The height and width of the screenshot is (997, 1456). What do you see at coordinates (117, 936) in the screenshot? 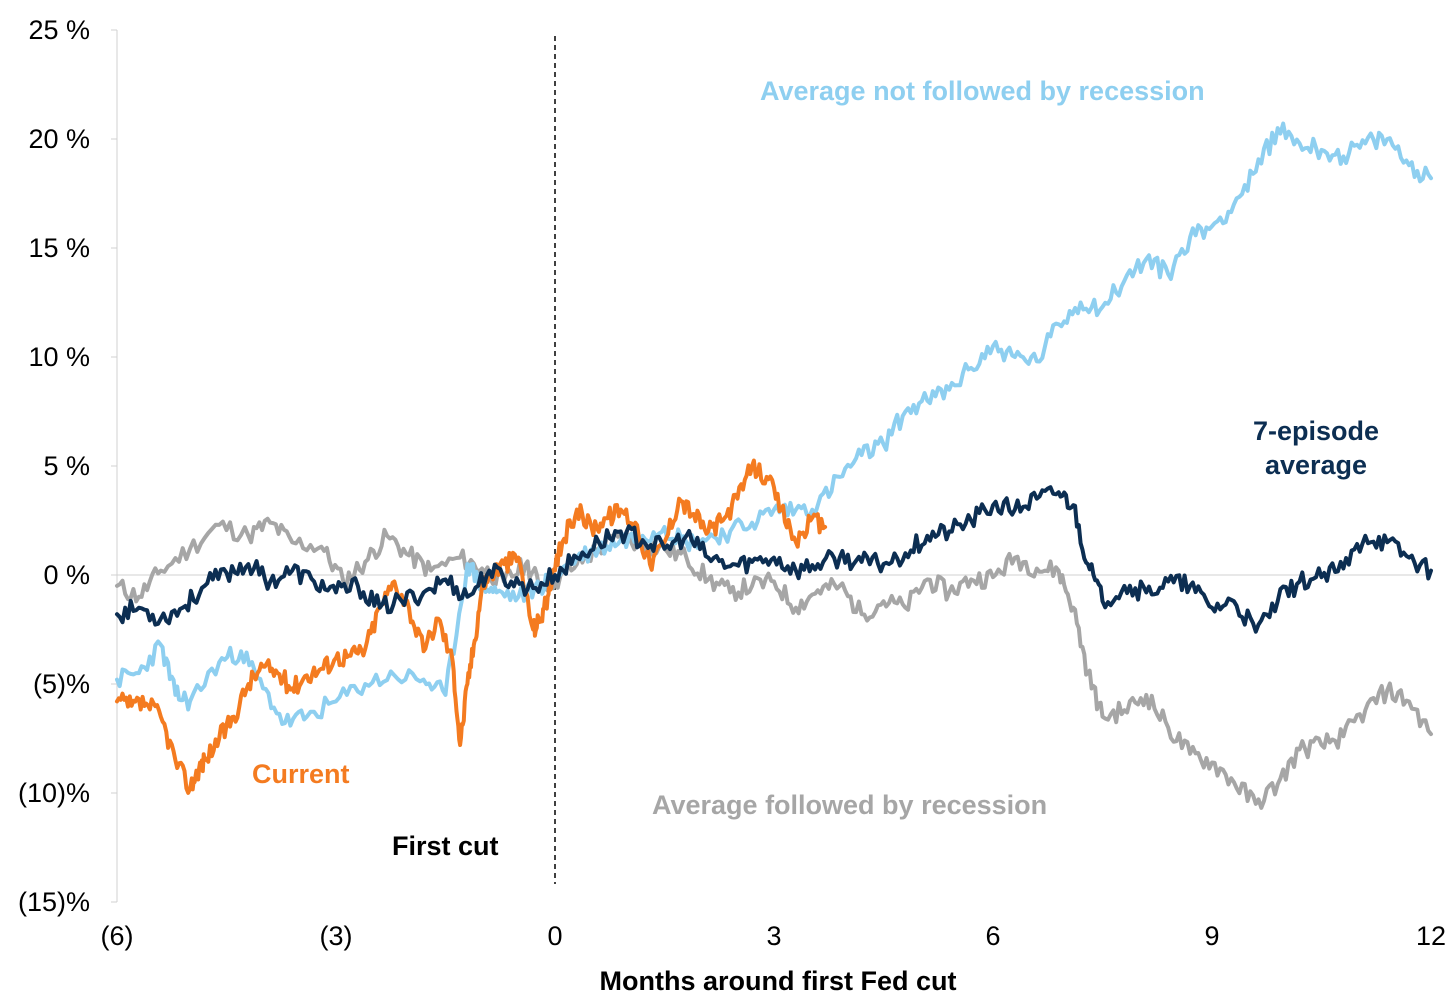
I see `x-tick-label: (6)` at bounding box center [117, 936].